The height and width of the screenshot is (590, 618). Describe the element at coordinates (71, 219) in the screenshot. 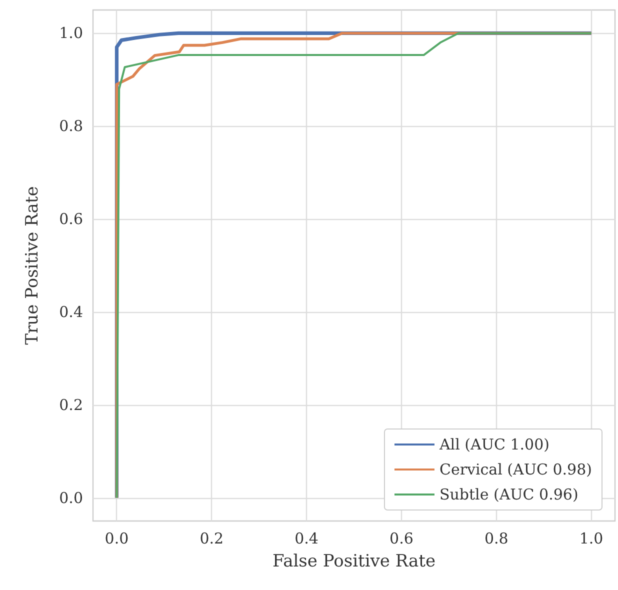

I see `y-tick-label: 0.6` at that location.